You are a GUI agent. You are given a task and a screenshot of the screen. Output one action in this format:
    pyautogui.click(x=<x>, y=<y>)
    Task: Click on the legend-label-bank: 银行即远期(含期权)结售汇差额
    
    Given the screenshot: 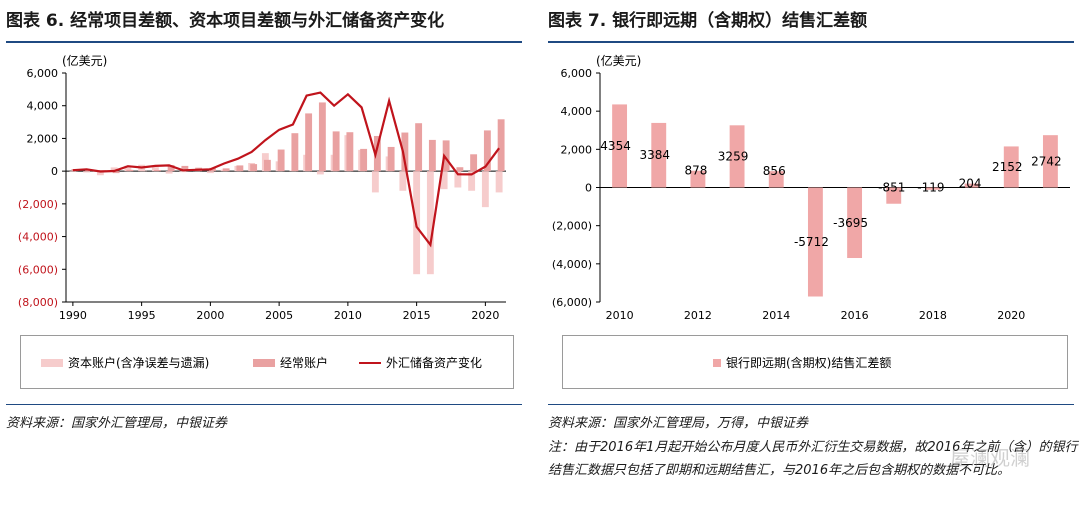 What is the action you would take?
    pyautogui.click(x=809, y=363)
    